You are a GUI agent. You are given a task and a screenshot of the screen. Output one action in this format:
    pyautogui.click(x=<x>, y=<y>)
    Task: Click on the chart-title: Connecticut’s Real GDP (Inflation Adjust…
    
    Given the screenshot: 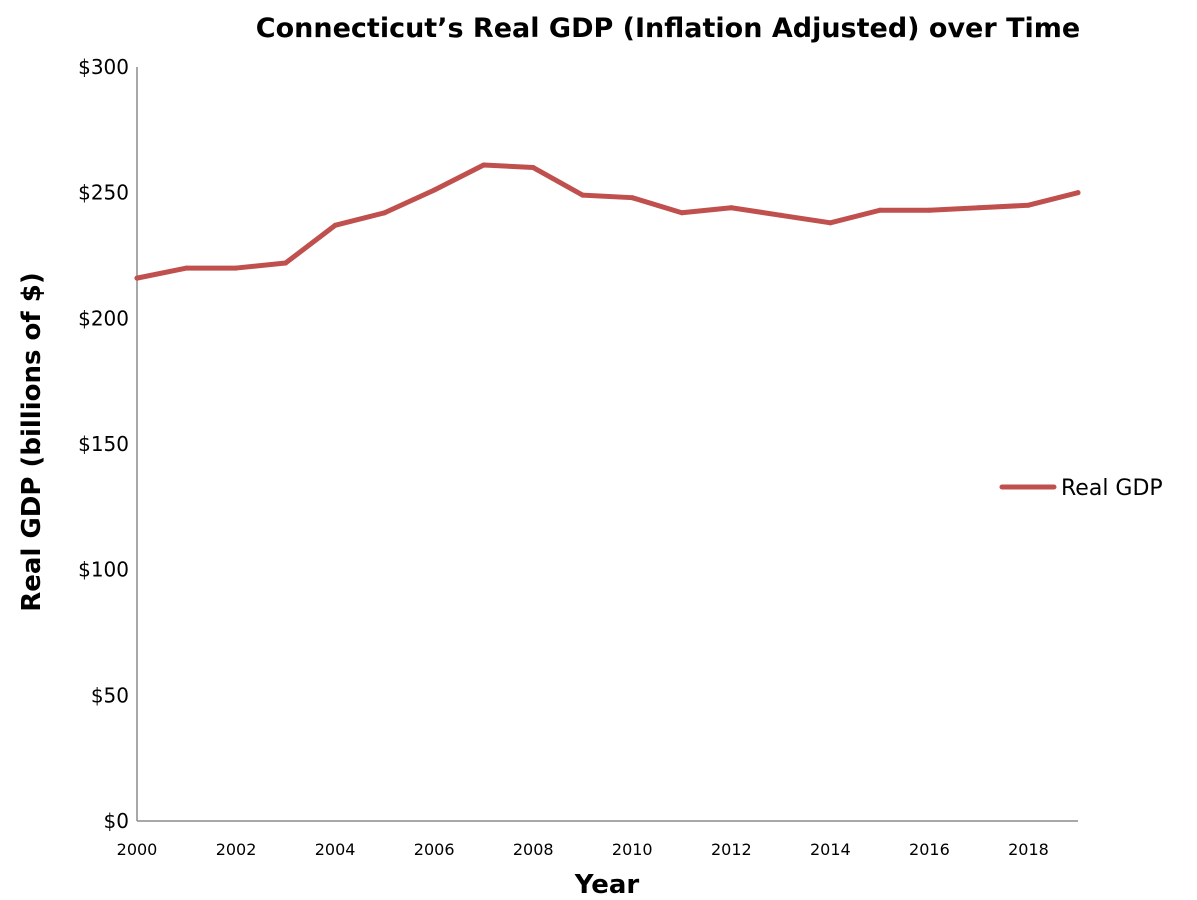 What is the action you would take?
    pyautogui.click(x=668, y=28)
    